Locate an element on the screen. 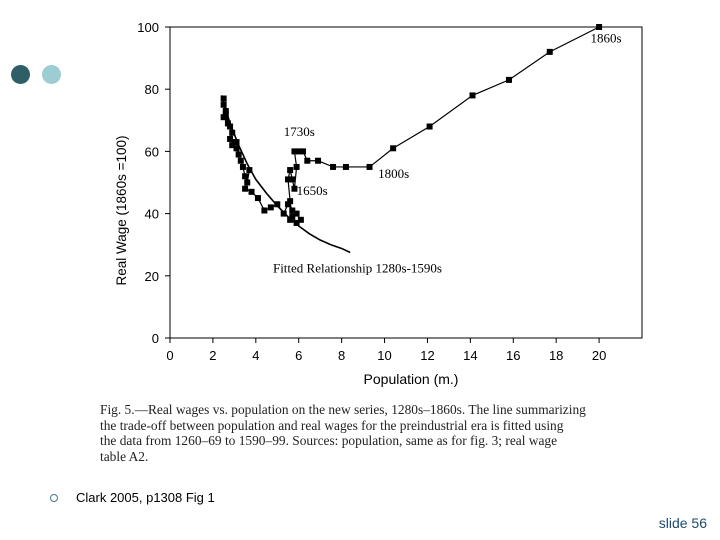  x-tick-label: 0 is located at coordinates (169, 355).